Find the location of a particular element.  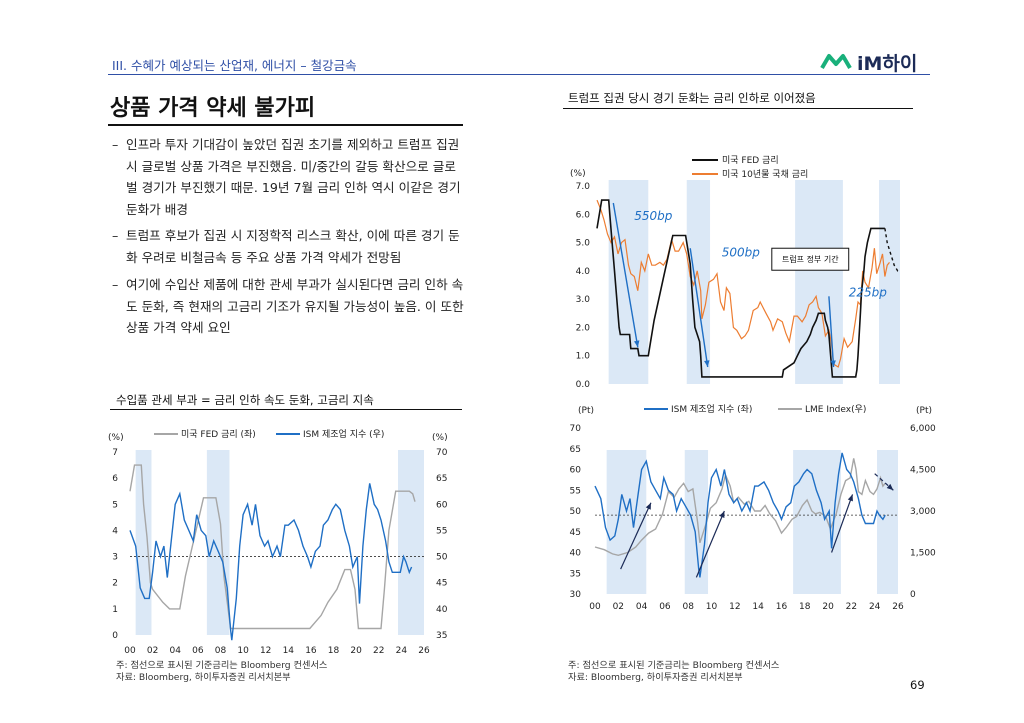

y-tick-label-left: 70 is located at coordinates (576, 429).